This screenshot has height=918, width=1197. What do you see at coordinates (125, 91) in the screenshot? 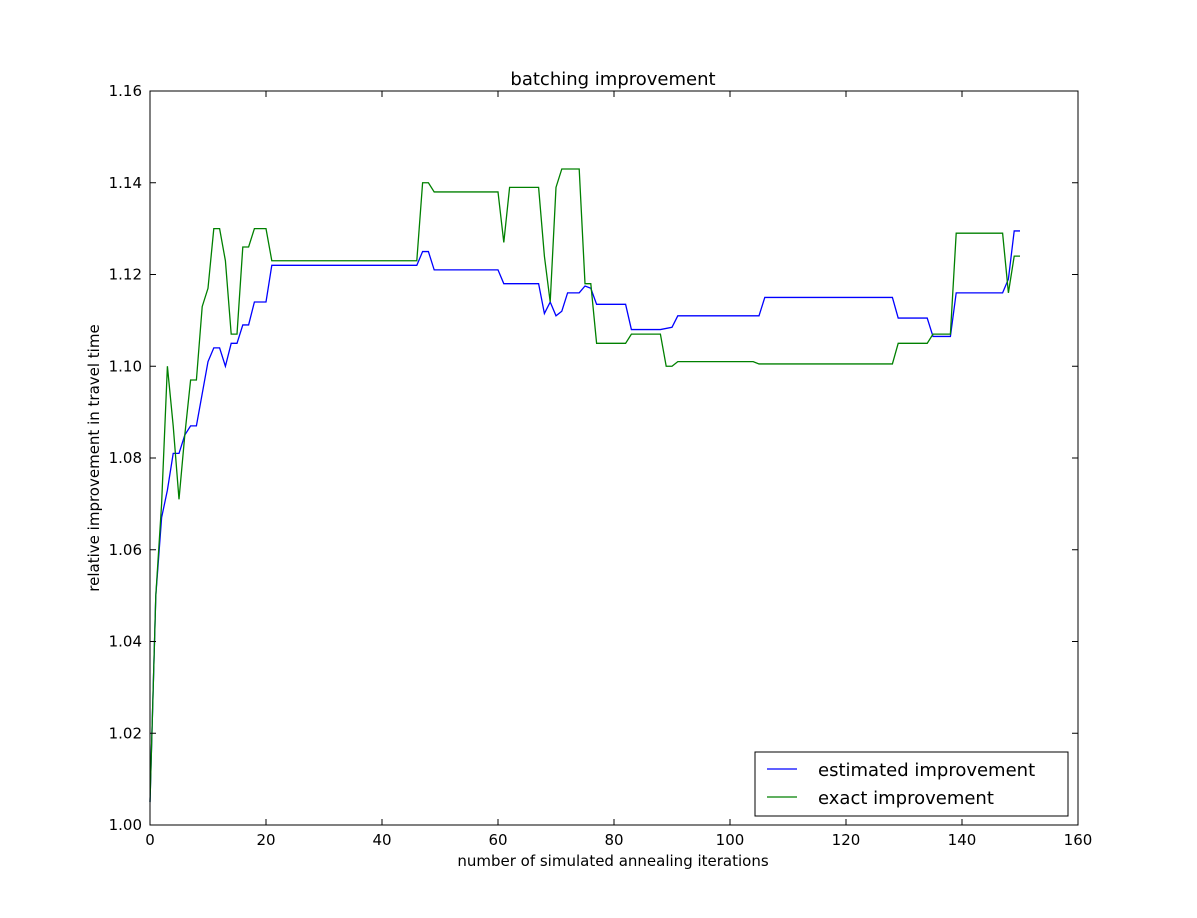
I see `y-tick-label: 1.16` at bounding box center [125, 91].